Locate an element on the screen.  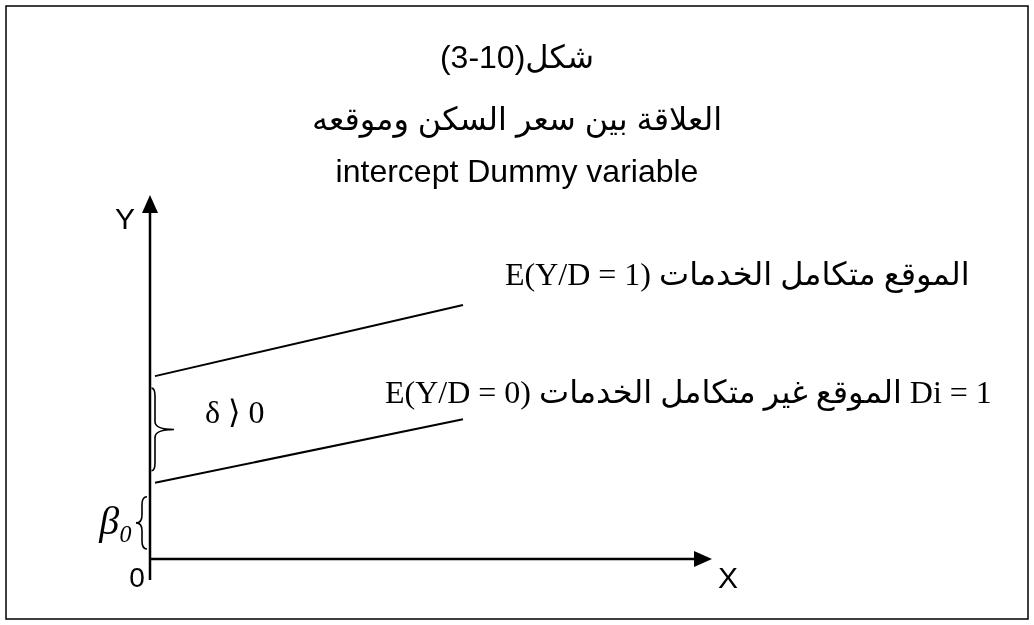
series-label: E(Y/D = 1) الموقع متكامل الخدمات is located at coordinates (737, 274).